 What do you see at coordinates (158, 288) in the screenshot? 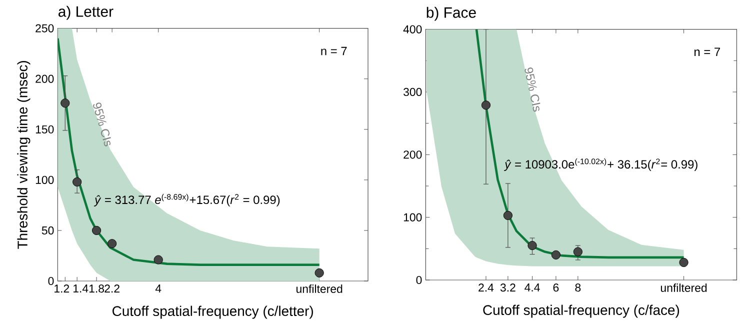
I see `x-tick-label: 4` at bounding box center [158, 288].